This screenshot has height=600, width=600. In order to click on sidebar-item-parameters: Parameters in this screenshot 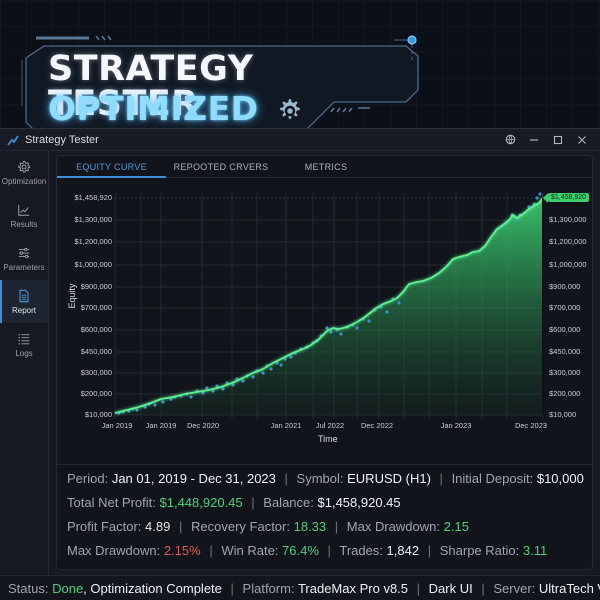, I will do `click(24, 258)`.